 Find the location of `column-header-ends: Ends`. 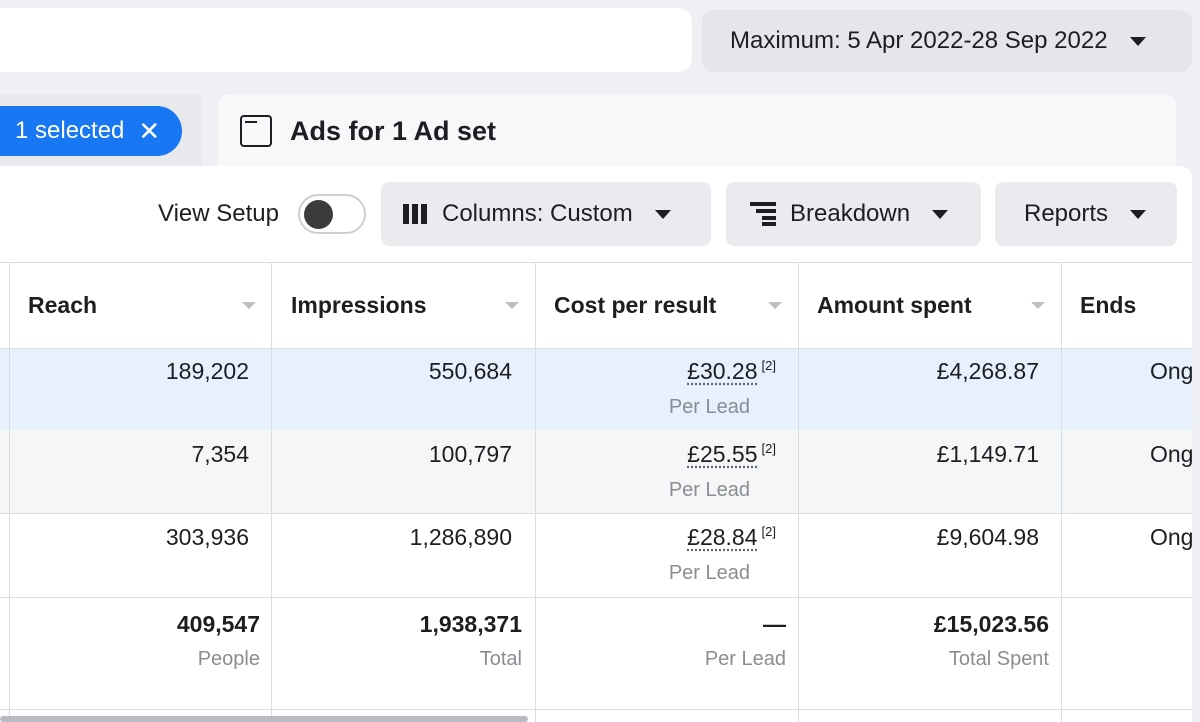

column-header-ends: Ends is located at coordinates (1135, 305).